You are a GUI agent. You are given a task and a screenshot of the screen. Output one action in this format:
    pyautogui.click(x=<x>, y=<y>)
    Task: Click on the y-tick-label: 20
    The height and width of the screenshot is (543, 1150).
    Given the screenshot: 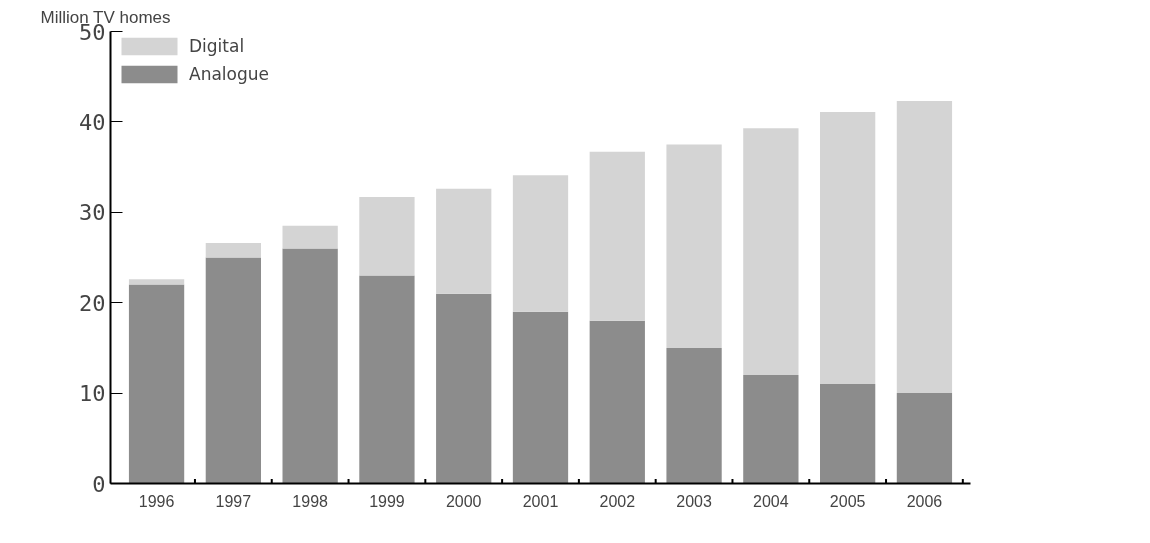 What is the action you would take?
    pyautogui.click(x=92, y=303)
    